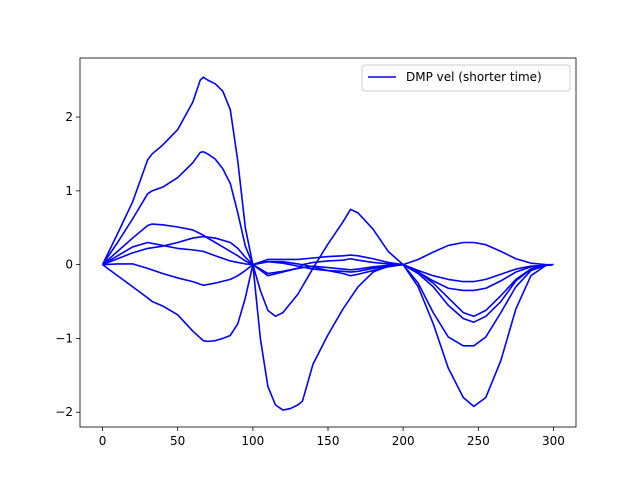  What do you see at coordinates (252, 441) in the screenshot?
I see `x-tick-label: 100` at bounding box center [252, 441].